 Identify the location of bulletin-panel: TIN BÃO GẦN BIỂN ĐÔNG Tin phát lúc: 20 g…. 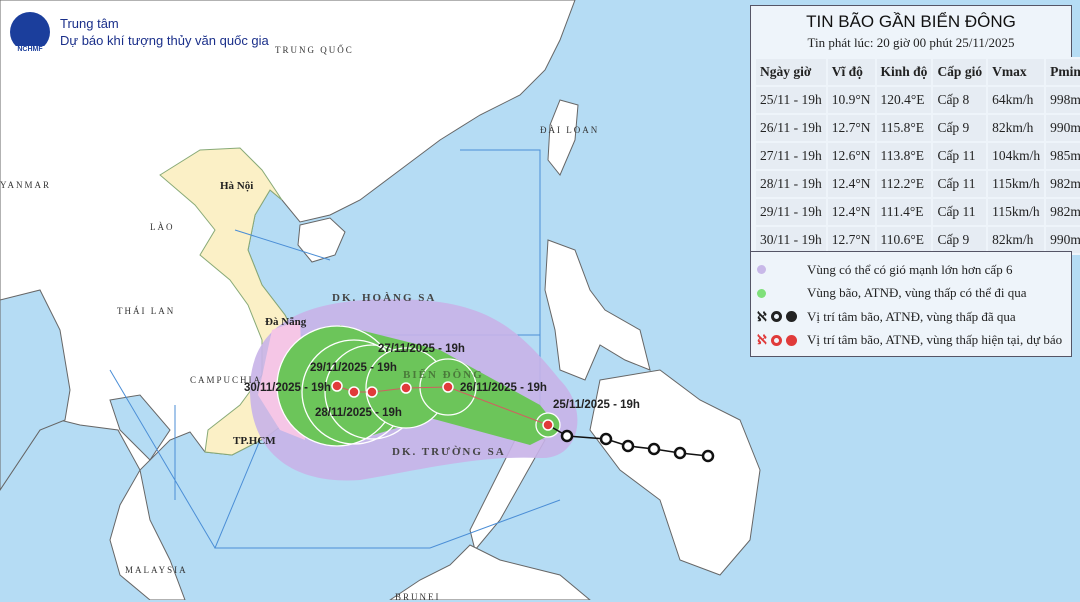
(915, 132).